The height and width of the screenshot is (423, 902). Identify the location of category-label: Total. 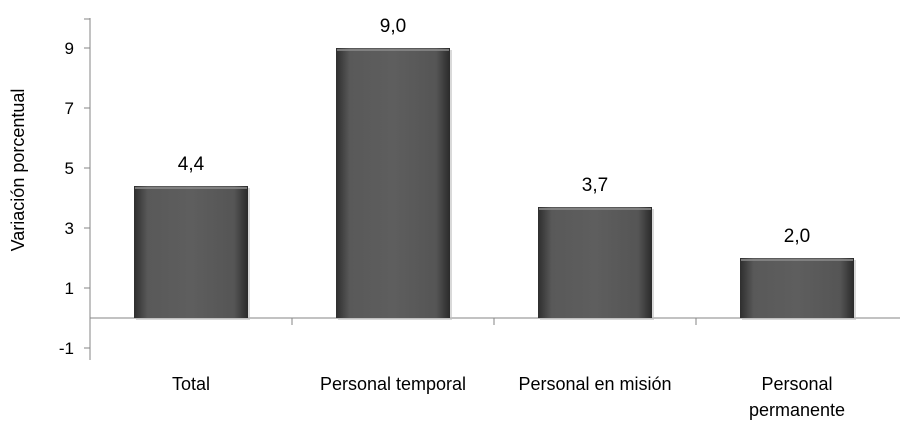
(191, 384).